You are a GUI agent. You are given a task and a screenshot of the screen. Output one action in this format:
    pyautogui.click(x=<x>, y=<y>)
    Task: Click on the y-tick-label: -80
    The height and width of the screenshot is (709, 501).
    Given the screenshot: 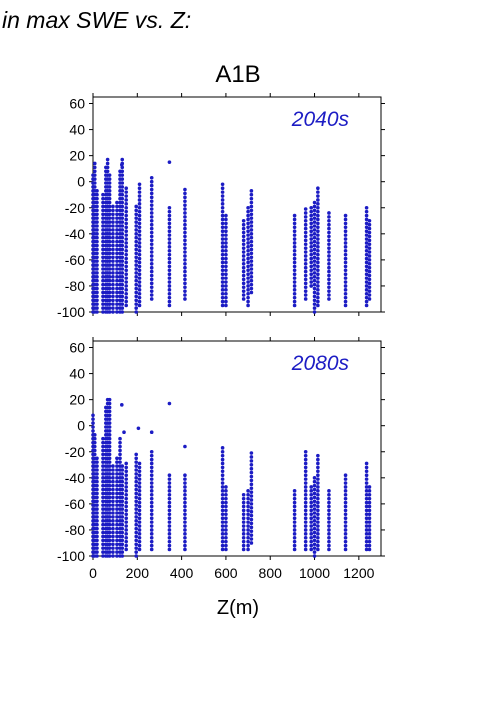 What is the action you would take?
    pyautogui.click(x=75, y=286)
    